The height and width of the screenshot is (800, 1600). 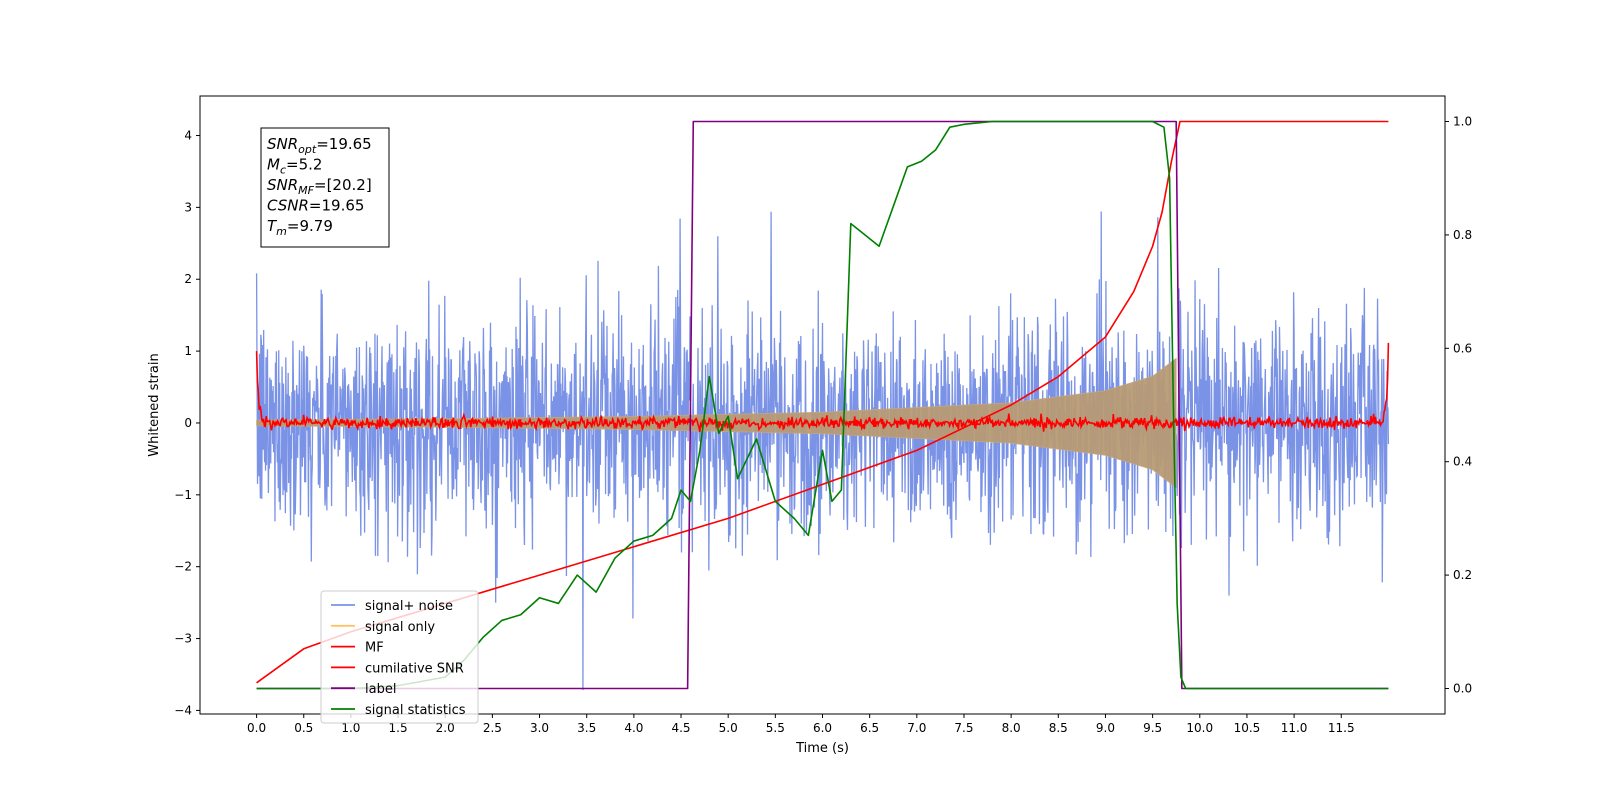 I want to click on legend-entry: cumilative SNR, so click(x=414, y=668).